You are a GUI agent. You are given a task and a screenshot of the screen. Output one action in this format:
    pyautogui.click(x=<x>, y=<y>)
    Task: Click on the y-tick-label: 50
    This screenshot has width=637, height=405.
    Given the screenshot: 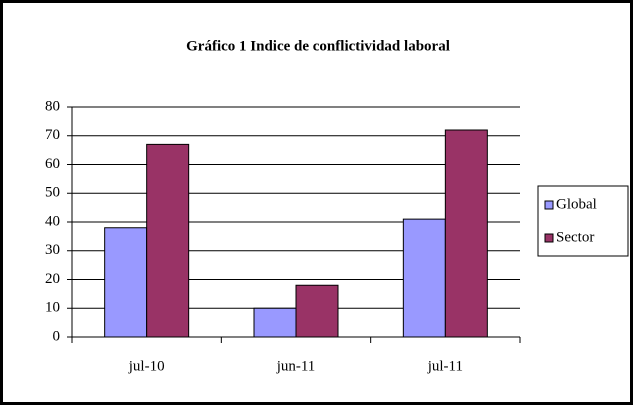 What is the action you would take?
    pyautogui.click(x=52, y=193)
    